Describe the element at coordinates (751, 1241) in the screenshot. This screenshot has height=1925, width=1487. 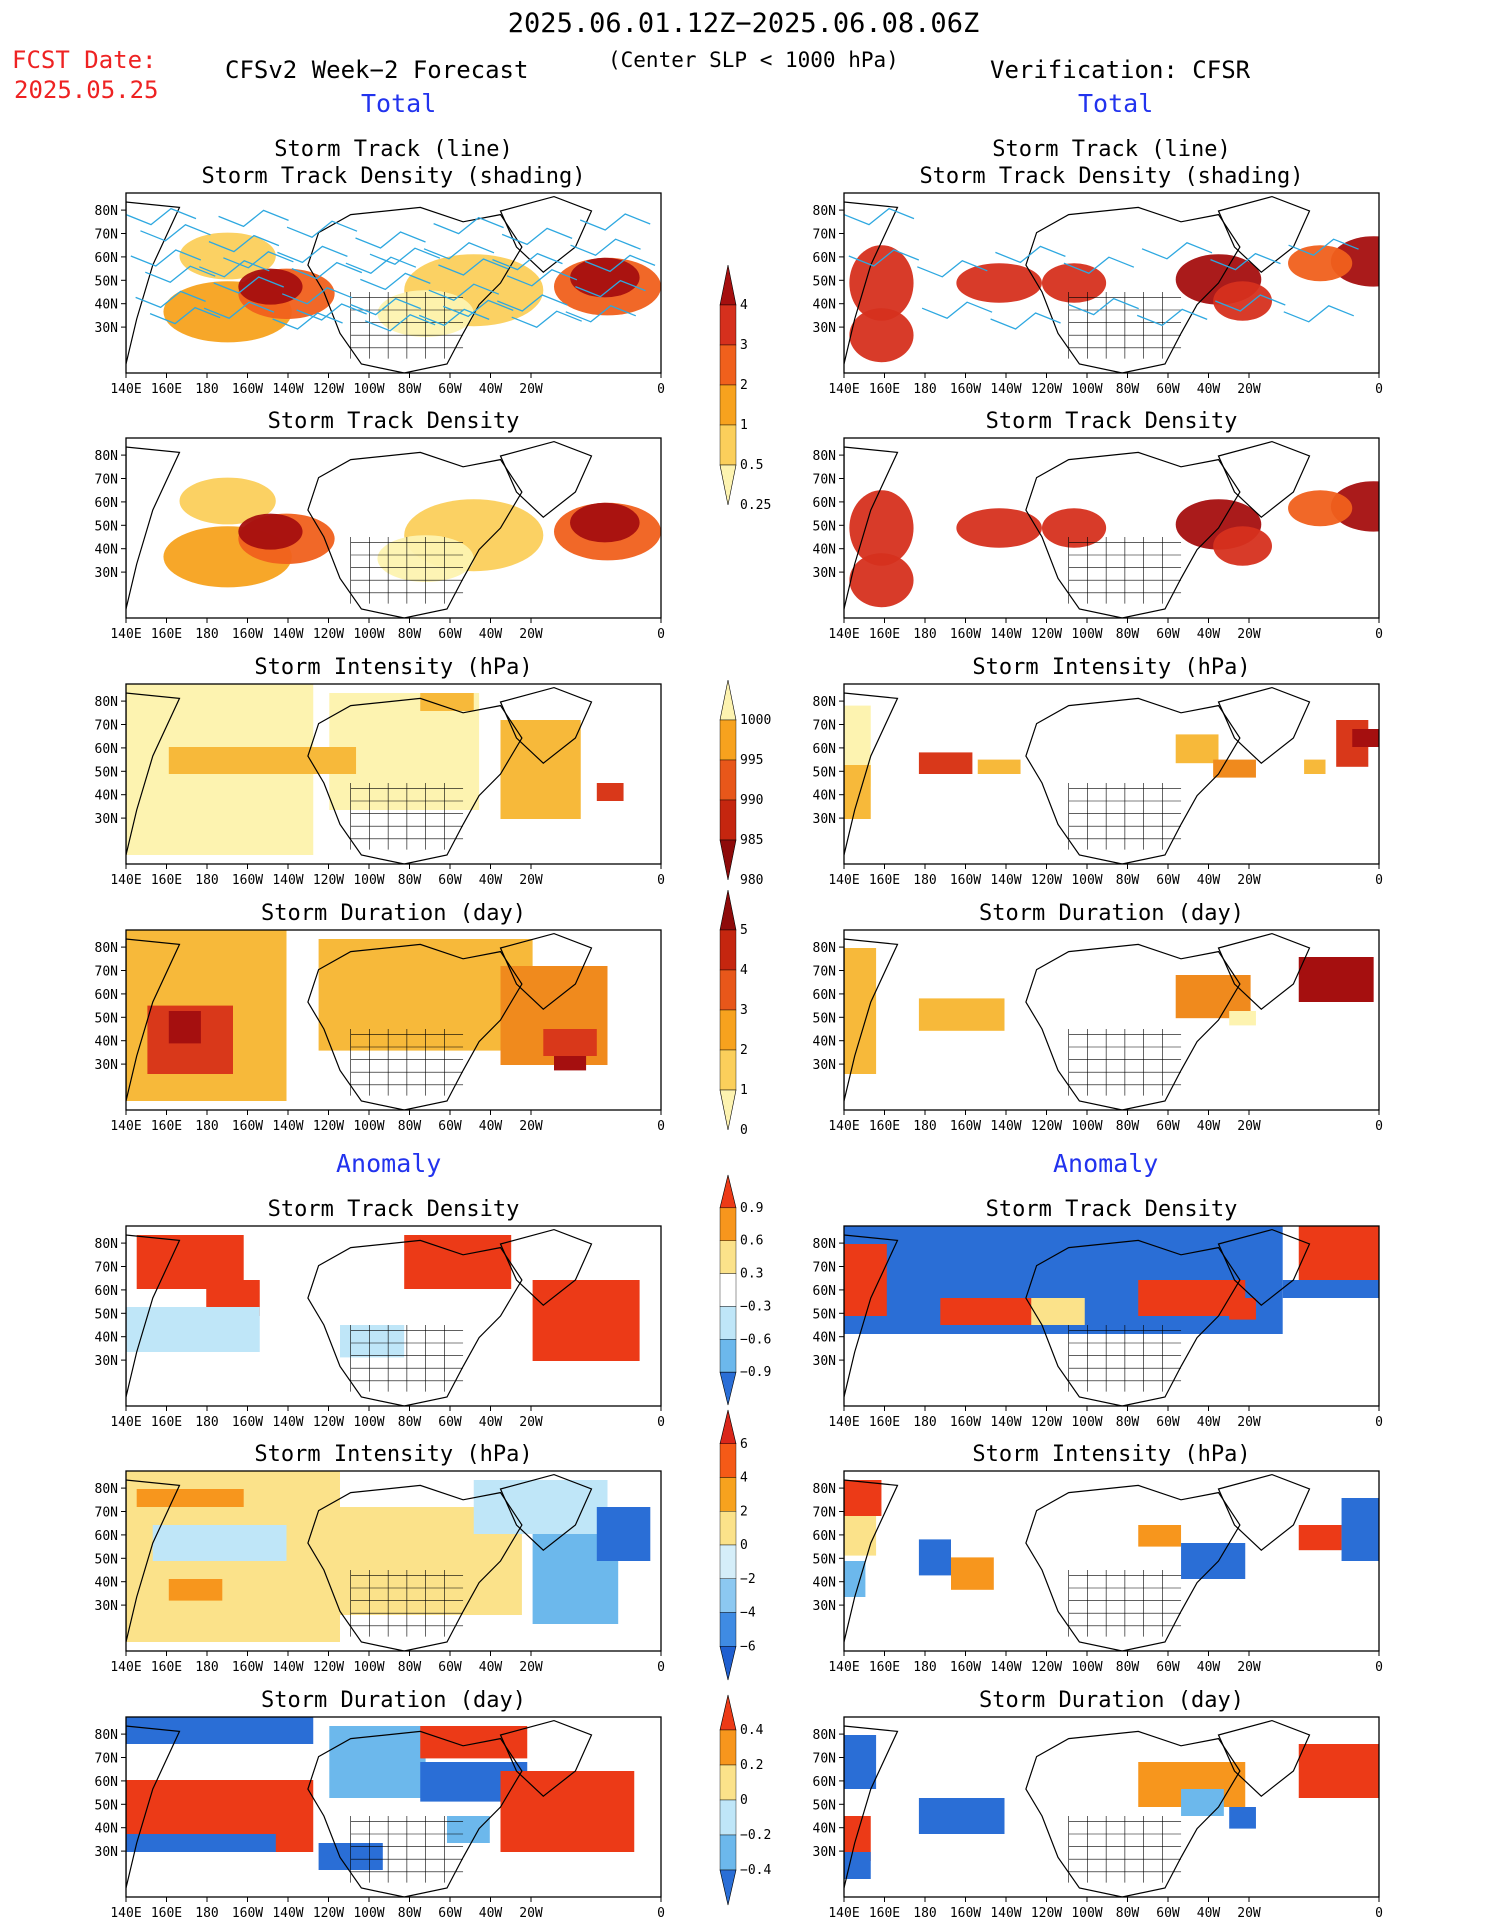
I see `colorbar-label: 0.6` at that location.